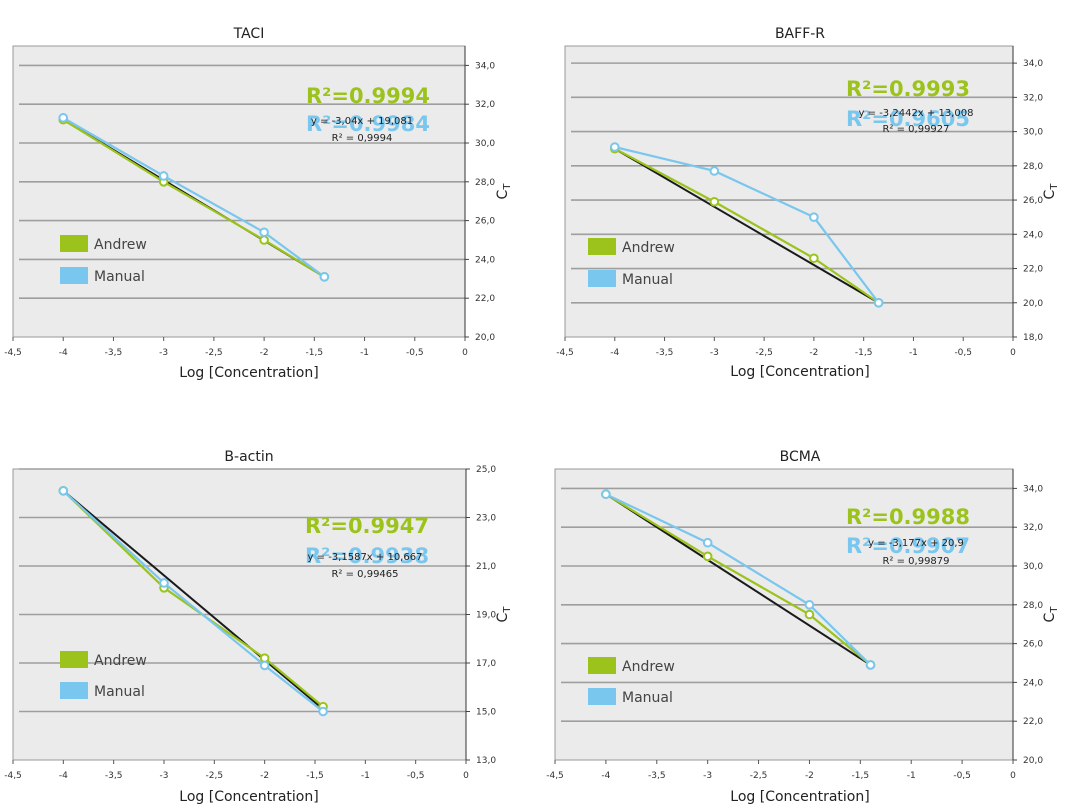 This screenshot has width=1076, height=809. Describe the element at coordinates (1033, 235) in the screenshot. I see `y-tick-label: 24,0` at that location.